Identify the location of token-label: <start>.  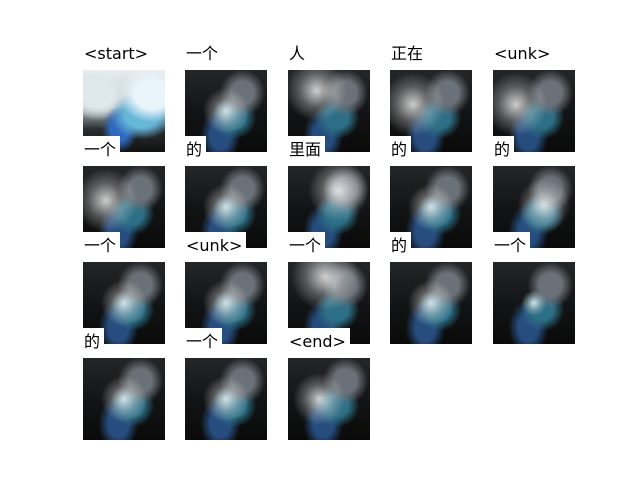
(117, 54).